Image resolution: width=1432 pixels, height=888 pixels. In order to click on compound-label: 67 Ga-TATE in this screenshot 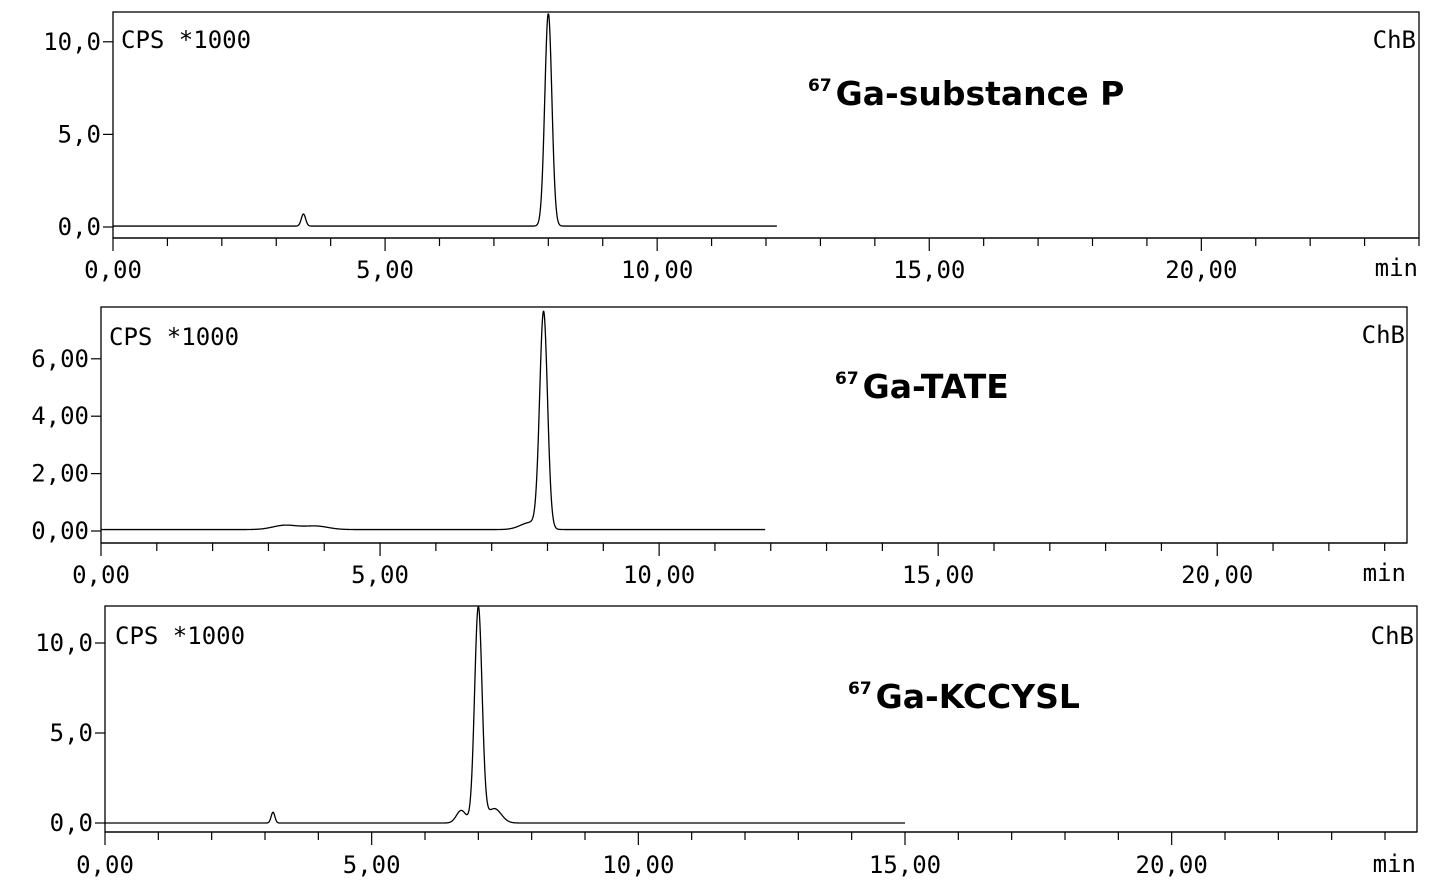, I will do `click(922, 386)`.